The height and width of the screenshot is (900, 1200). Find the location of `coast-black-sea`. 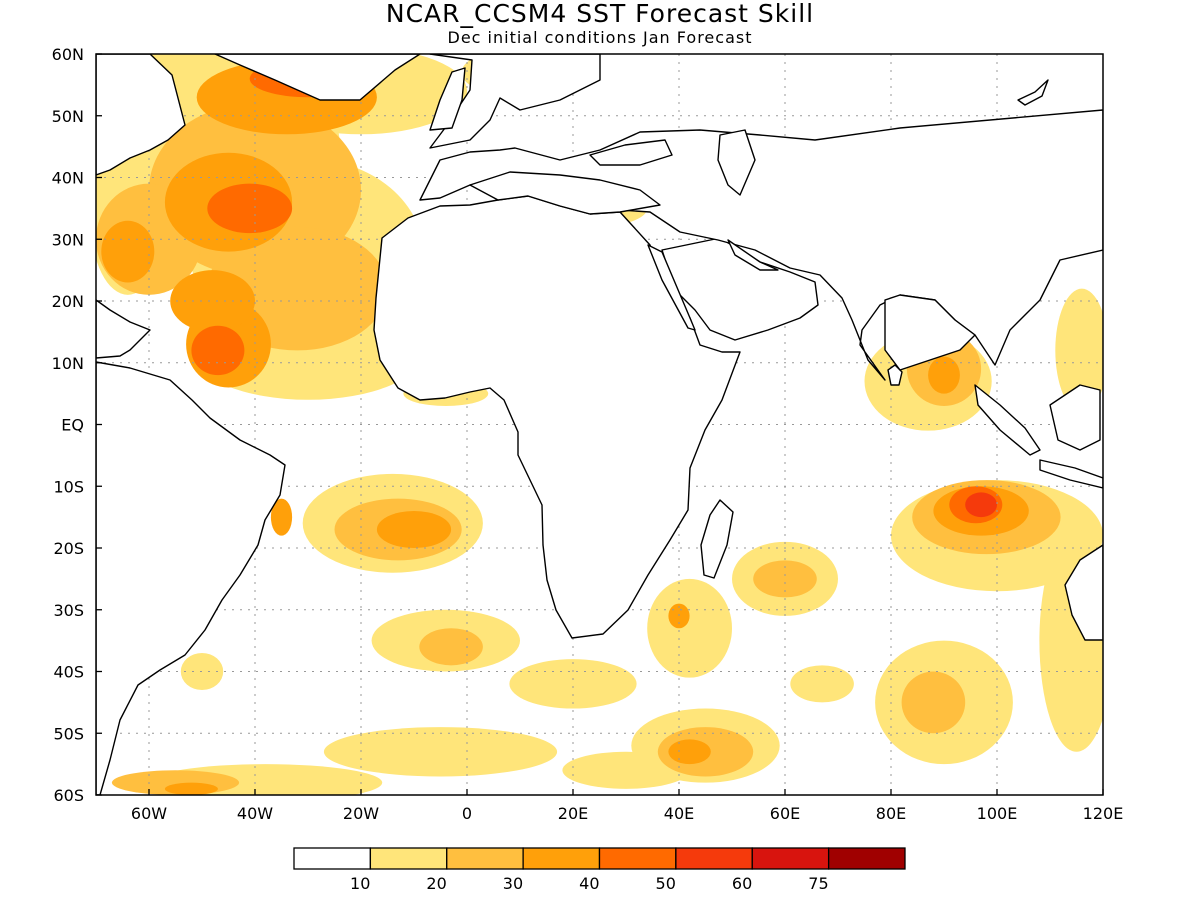

coast-black-sea is located at coordinates (631, 152).